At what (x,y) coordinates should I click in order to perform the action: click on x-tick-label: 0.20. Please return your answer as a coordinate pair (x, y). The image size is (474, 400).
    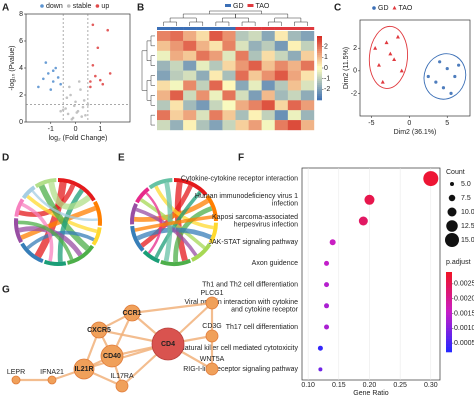
    Looking at the image, I should click on (370, 385).